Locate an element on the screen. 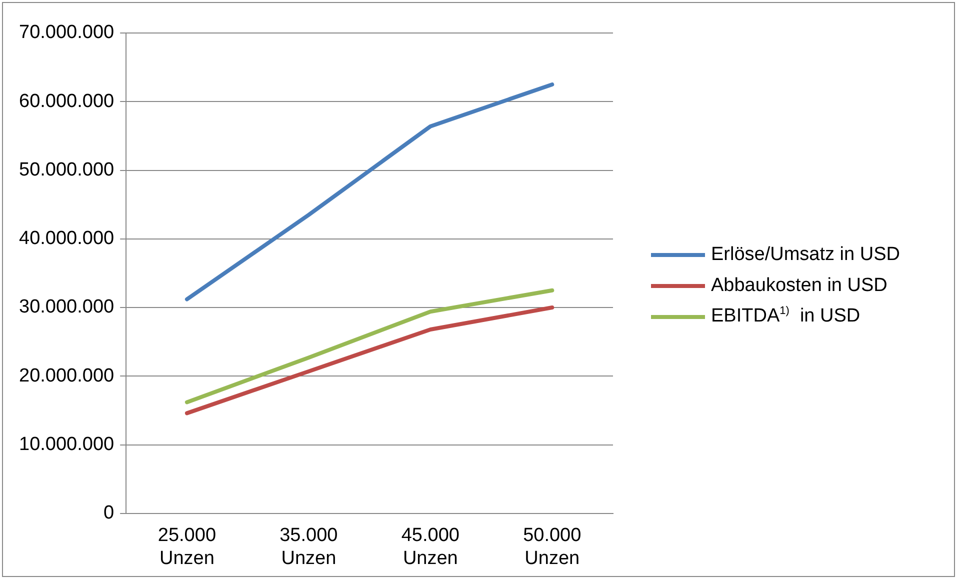  legend-label: EBITDA$^{1)}$ in USD is located at coordinates (785, 316).